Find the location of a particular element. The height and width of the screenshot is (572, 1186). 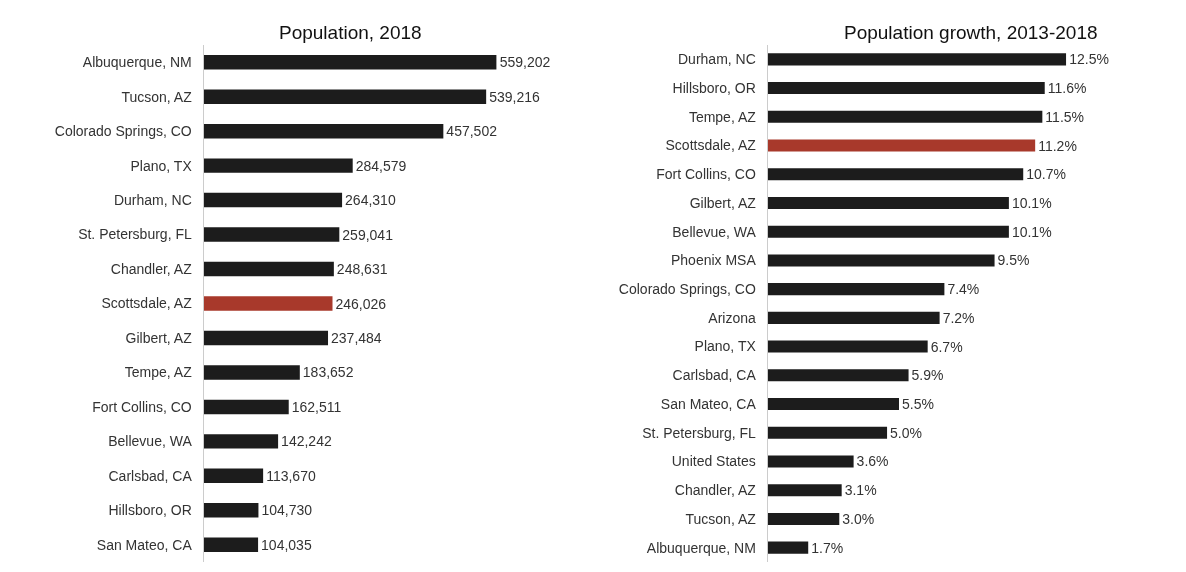

data-label: 5.9% is located at coordinates (927, 375).